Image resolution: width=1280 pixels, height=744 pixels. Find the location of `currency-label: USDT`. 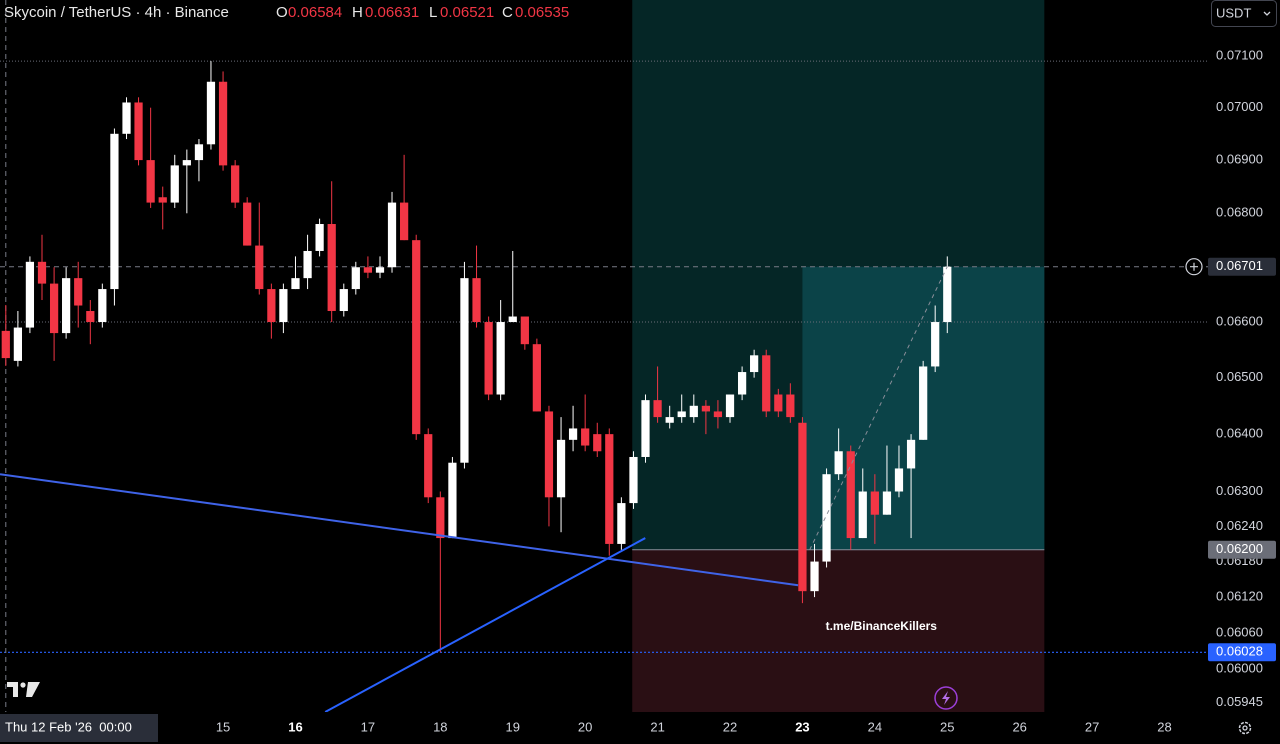

currency-label: USDT is located at coordinates (1233, 12).